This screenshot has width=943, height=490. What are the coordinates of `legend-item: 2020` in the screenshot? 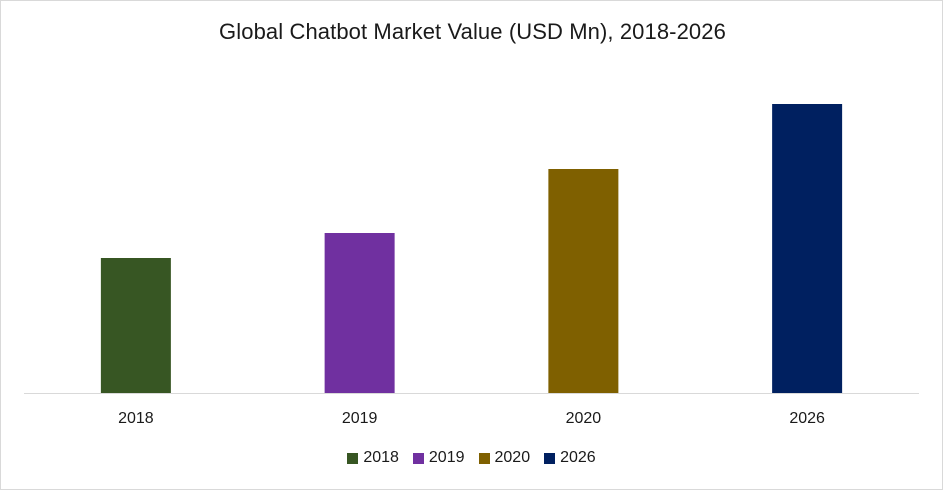 It's located at (504, 458).